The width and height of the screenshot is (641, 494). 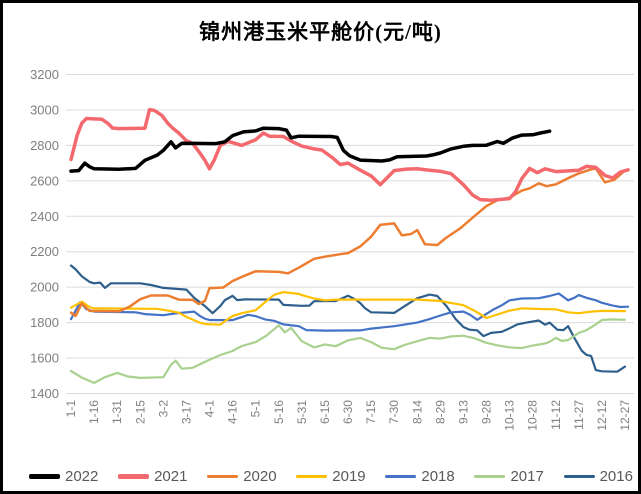 I want to click on y-axis-tick-2800: 2800, so click(x=44, y=145).